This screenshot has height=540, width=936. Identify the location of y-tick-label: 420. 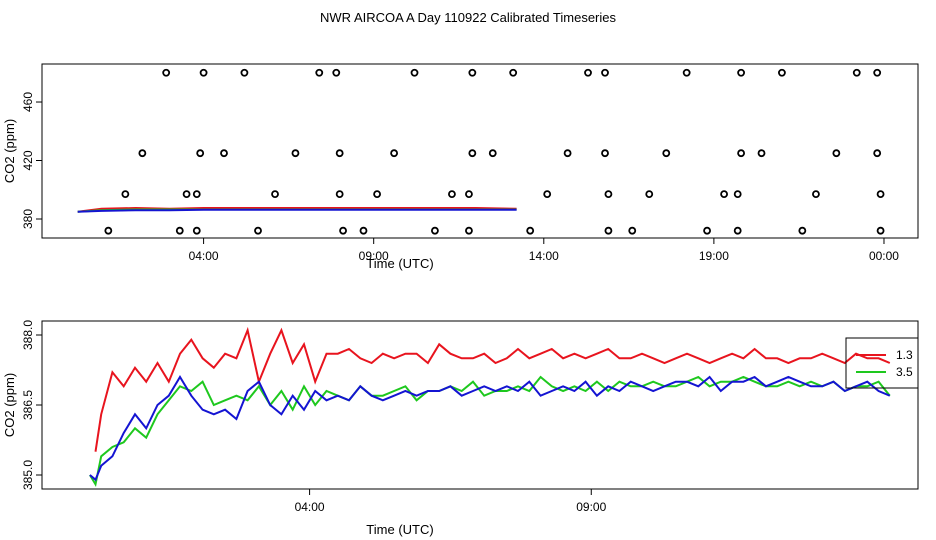
(28, 160).